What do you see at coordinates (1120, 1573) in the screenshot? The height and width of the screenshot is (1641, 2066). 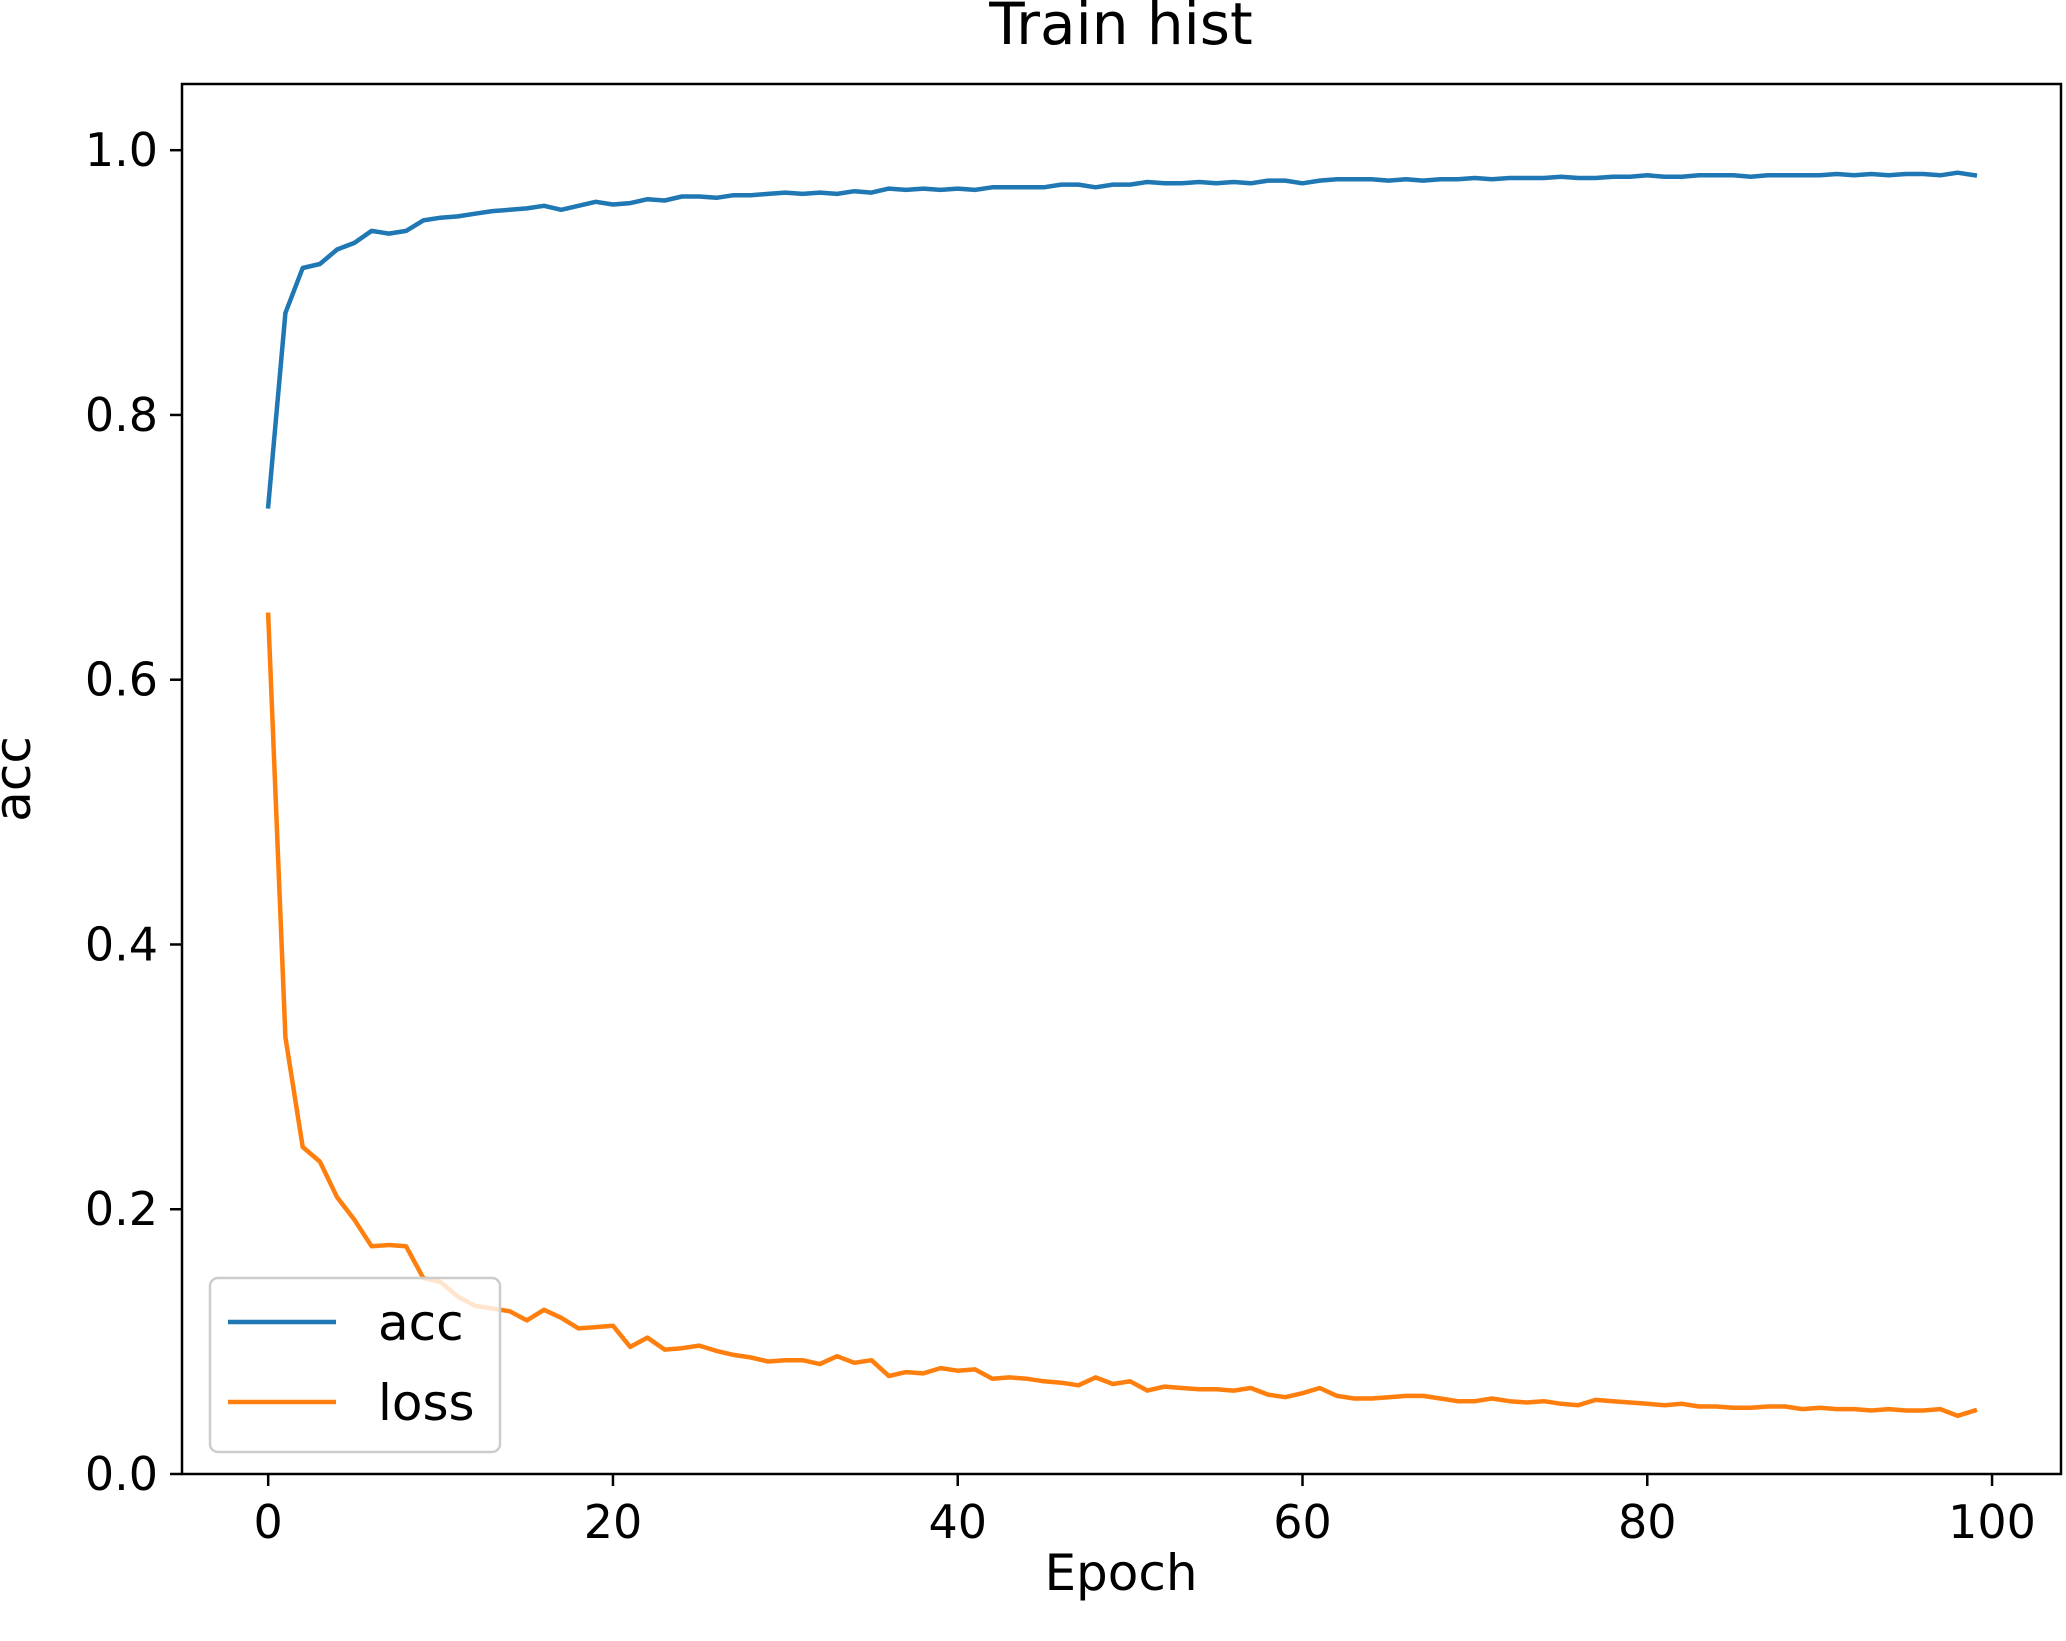 I see `x-axis-label: Epoch` at bounding box center [1120, 1573].